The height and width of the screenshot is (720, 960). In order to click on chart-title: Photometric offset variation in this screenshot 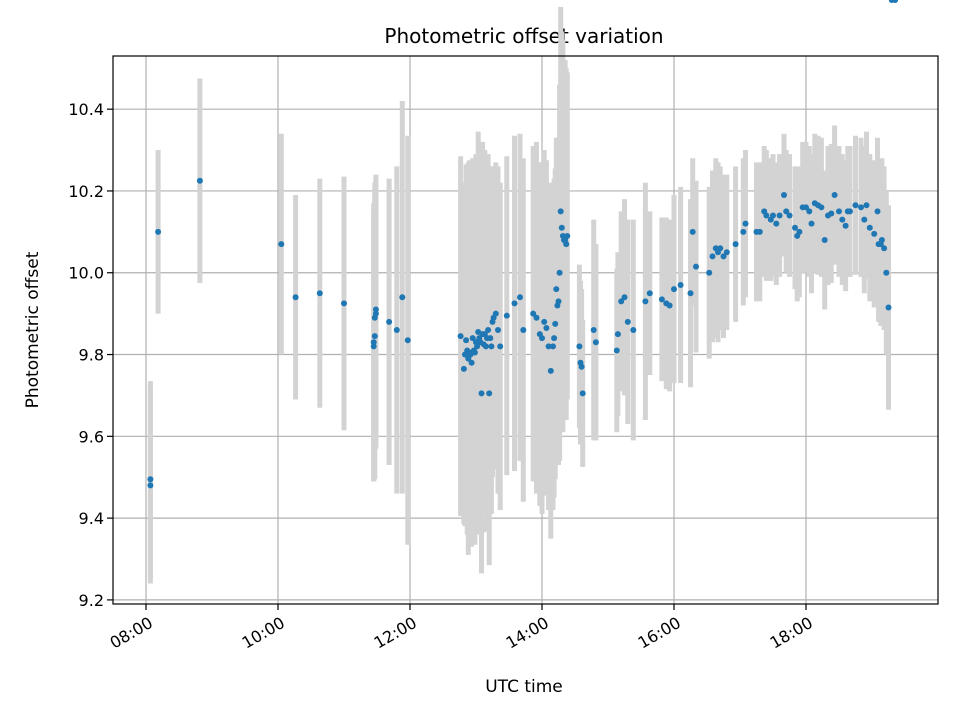, I will do `click(523, 36)`.